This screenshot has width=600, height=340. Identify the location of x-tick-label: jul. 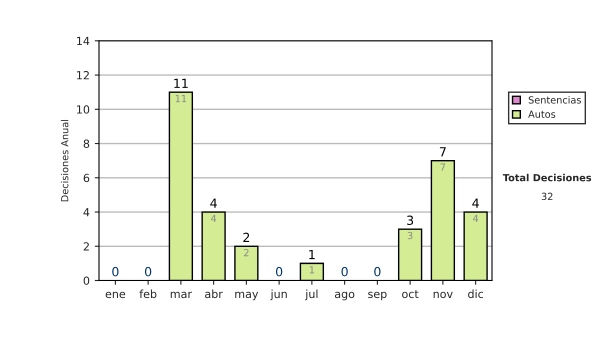
(311, 295).